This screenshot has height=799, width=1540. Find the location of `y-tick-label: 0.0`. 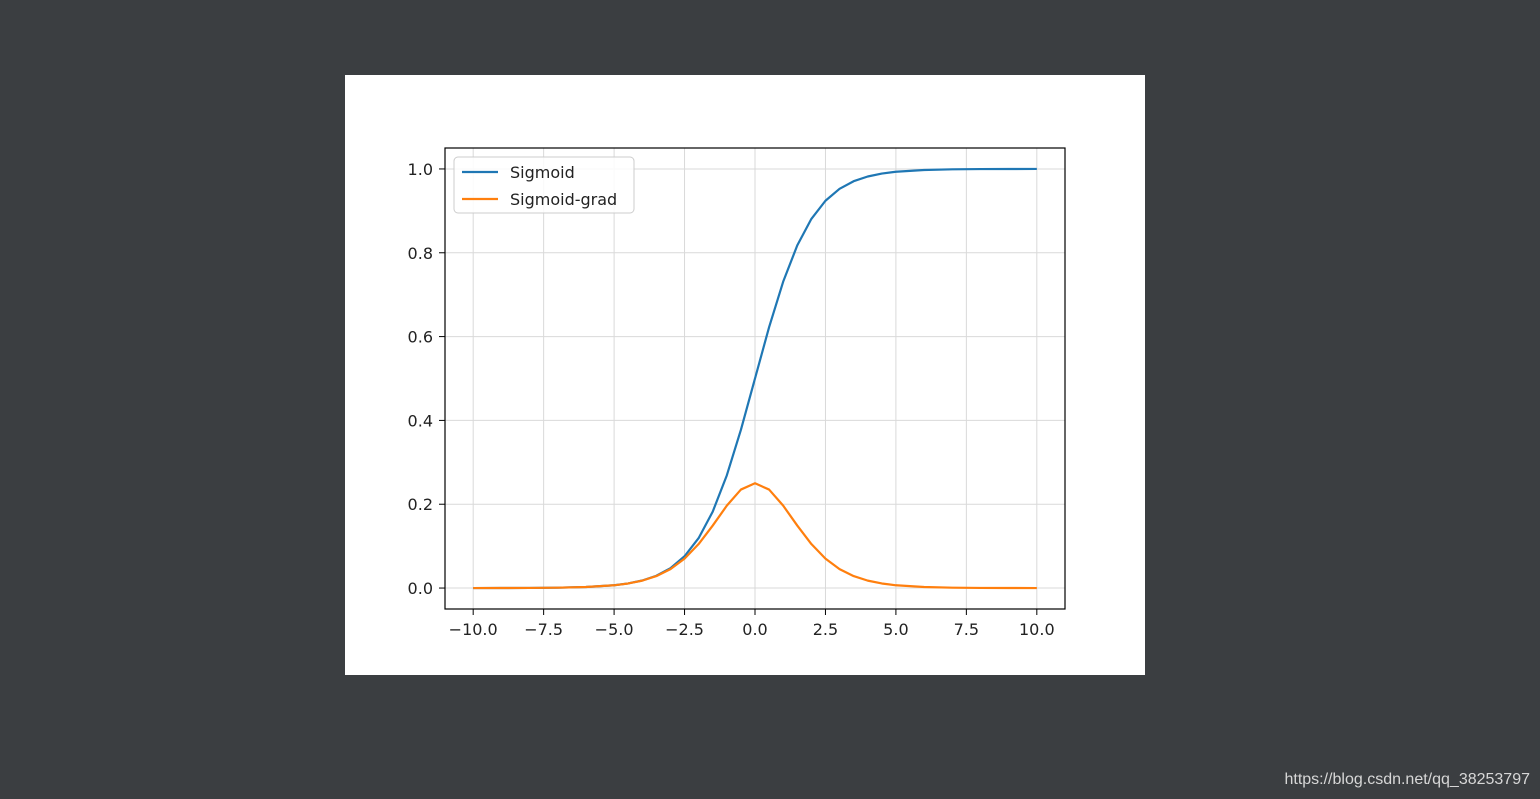

y-tick-label: 0.0 is located at coordinates (420, 588).